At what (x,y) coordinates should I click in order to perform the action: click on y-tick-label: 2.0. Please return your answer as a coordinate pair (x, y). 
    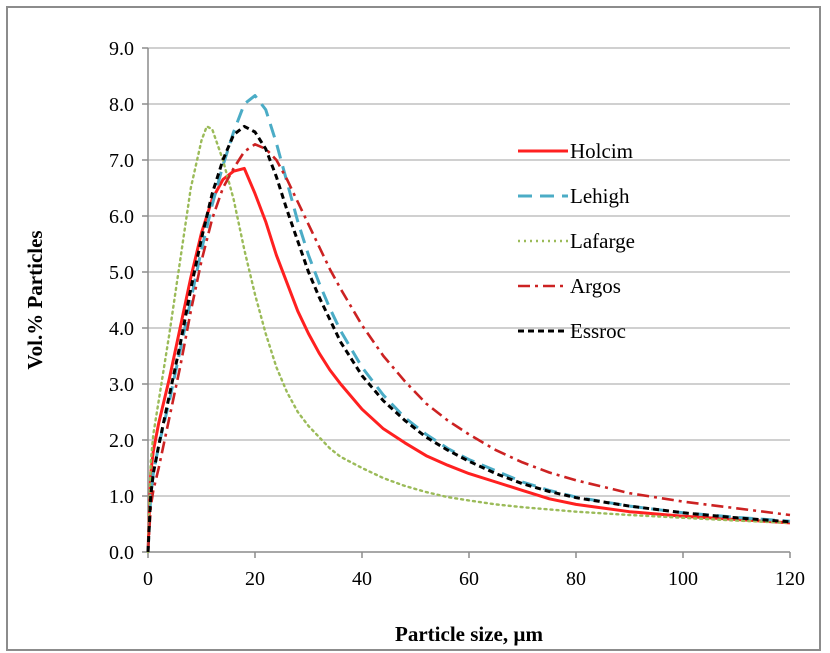
    Looking at the image, I should click on (121, 441).